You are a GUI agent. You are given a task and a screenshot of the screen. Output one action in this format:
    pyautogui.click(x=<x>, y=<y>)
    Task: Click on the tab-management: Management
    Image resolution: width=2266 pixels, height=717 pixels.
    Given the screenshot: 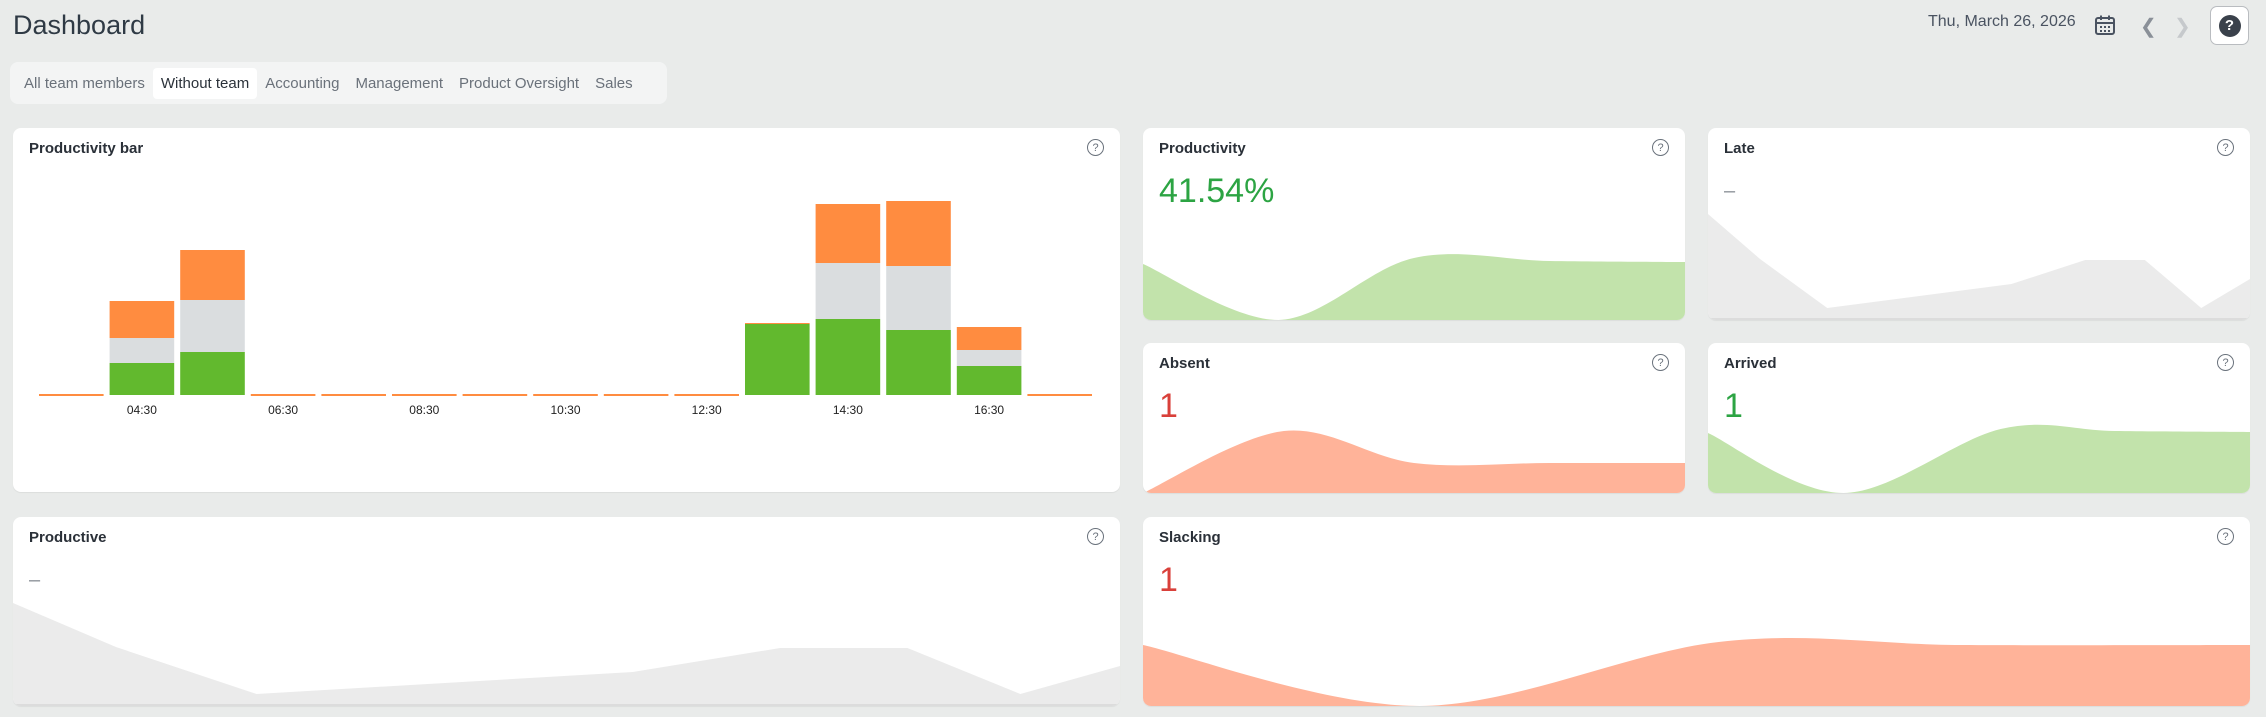 What is the action you would take?
    pyautogui.click(x=399, y=83)
    